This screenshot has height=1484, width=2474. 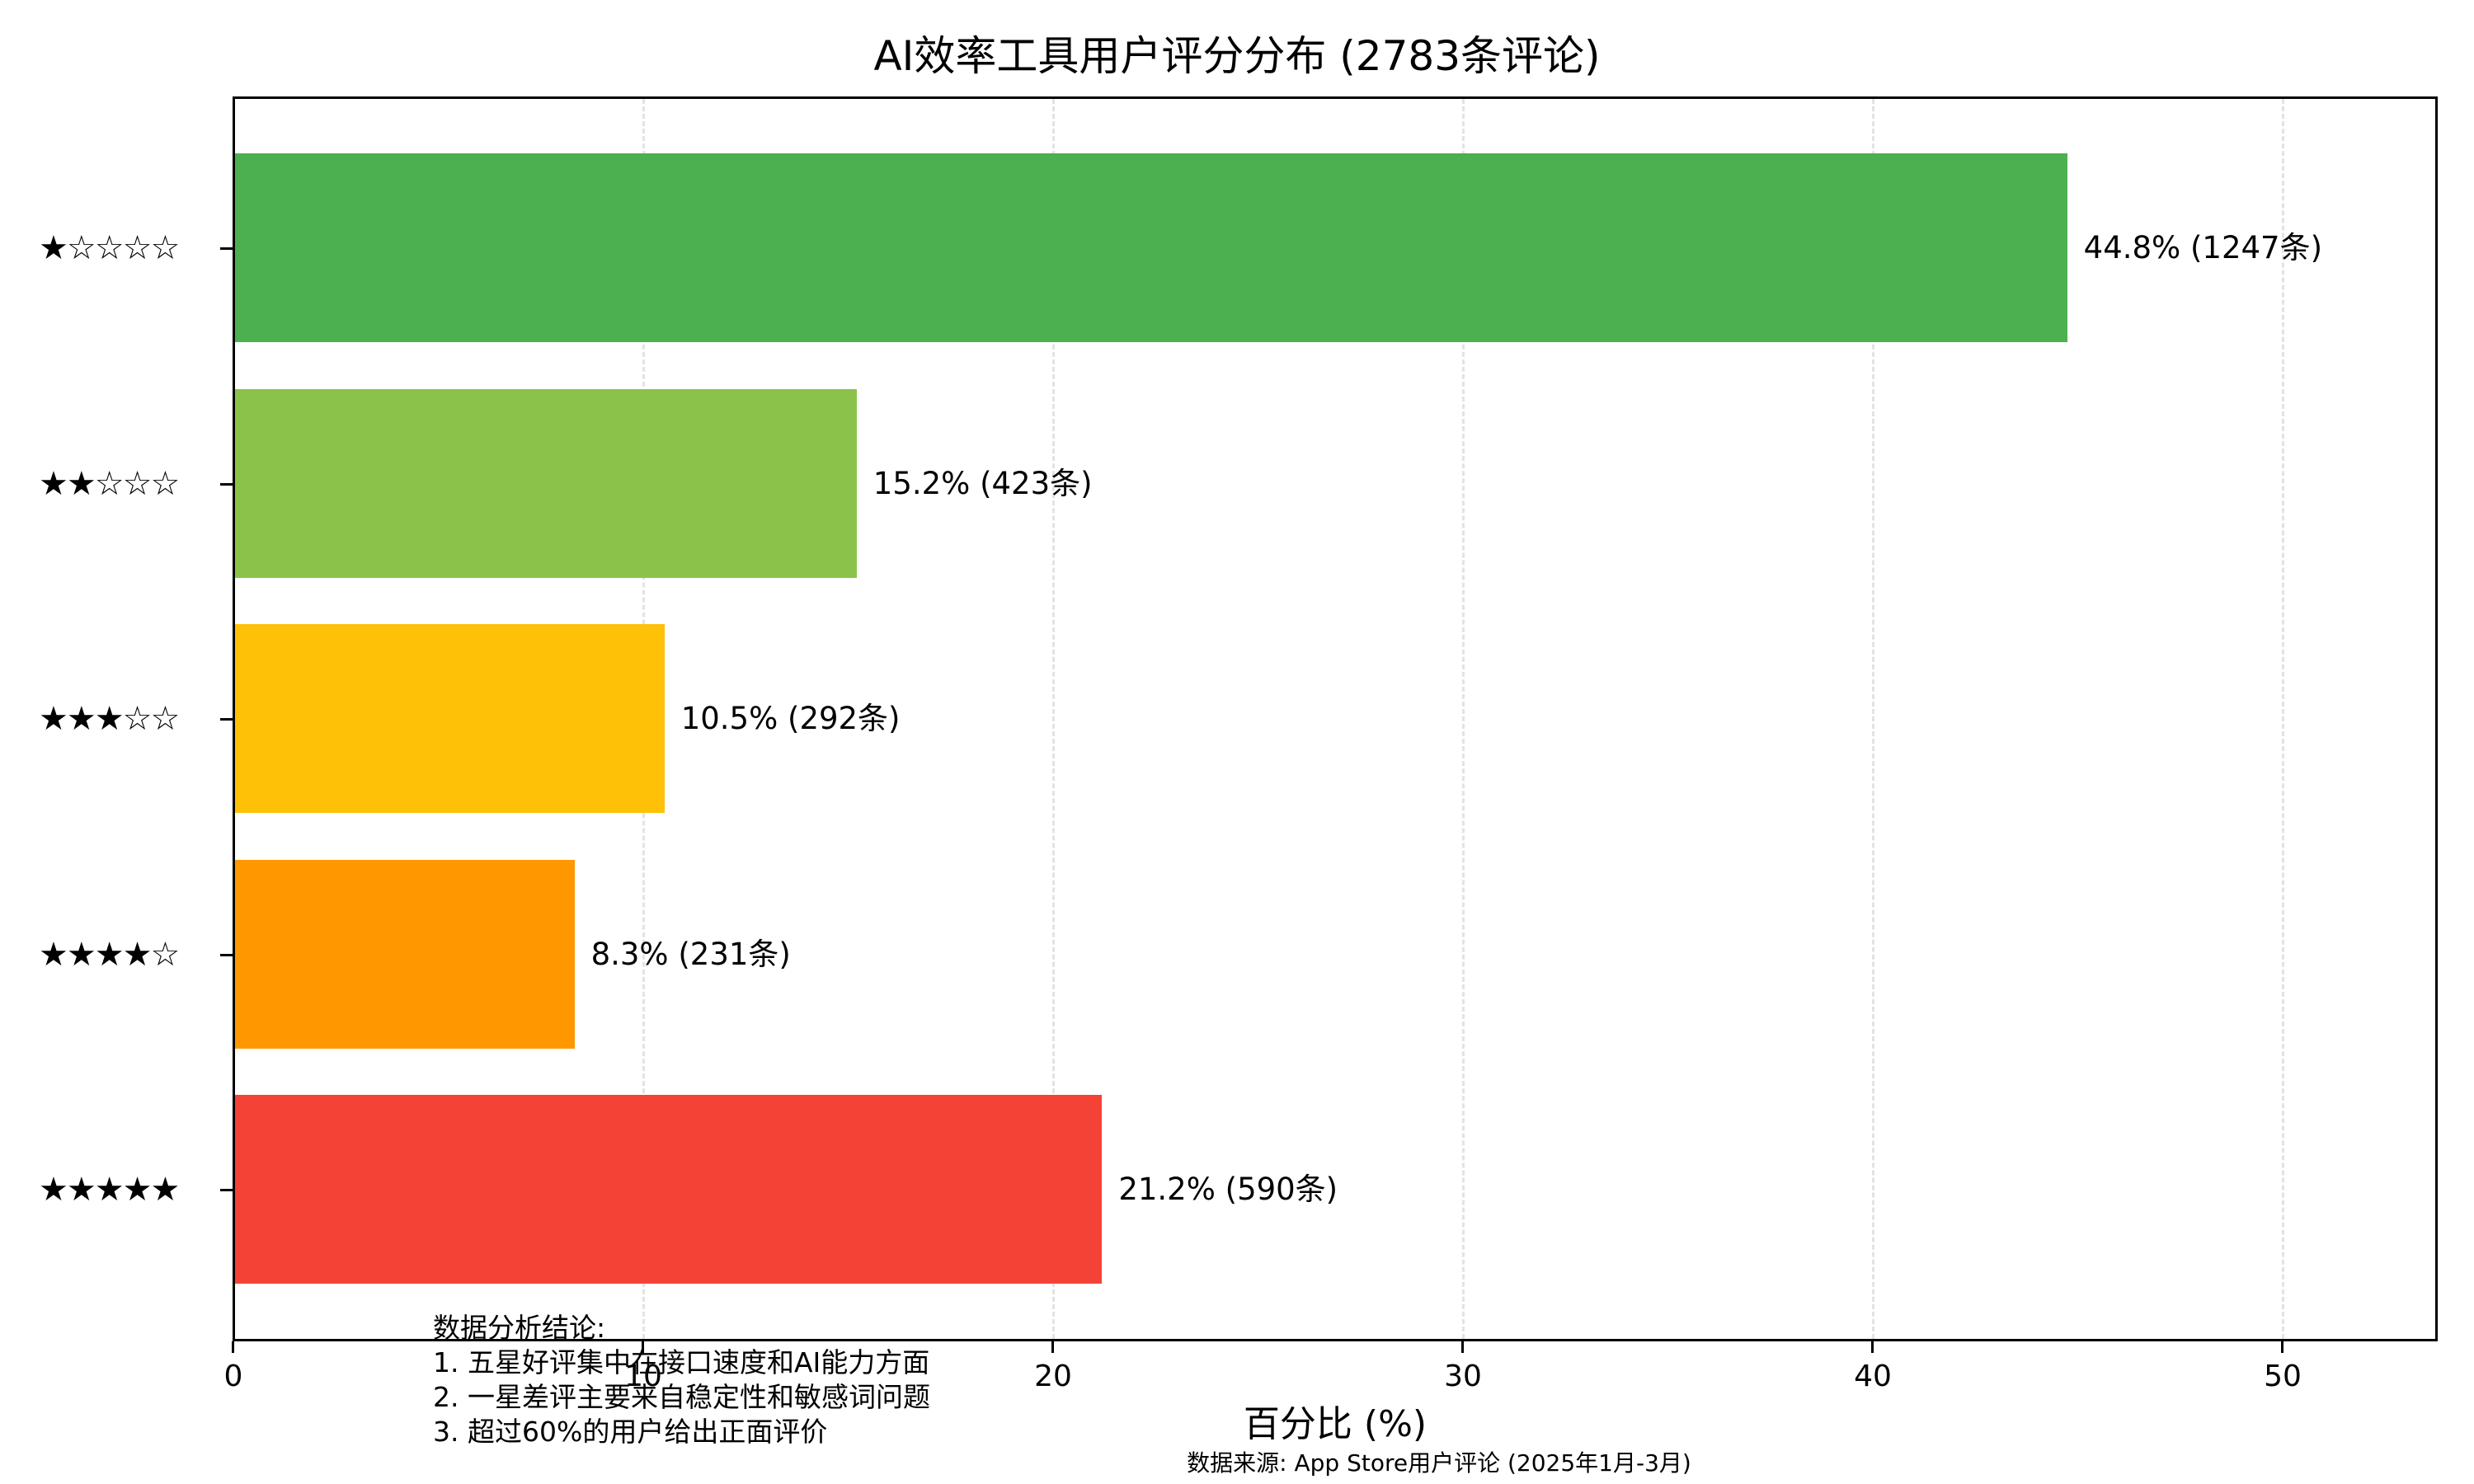 What do you see at coordinates (519, 1328) in the screenshot?
I see `notes-heading: 数据分析结论:` at bounding box center [519, 1328].